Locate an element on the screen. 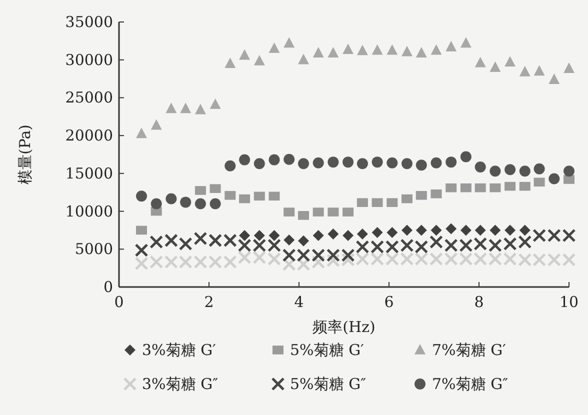 The image size is (588, 415). y-tick-label: 0 is located at coordinates (108, 287).